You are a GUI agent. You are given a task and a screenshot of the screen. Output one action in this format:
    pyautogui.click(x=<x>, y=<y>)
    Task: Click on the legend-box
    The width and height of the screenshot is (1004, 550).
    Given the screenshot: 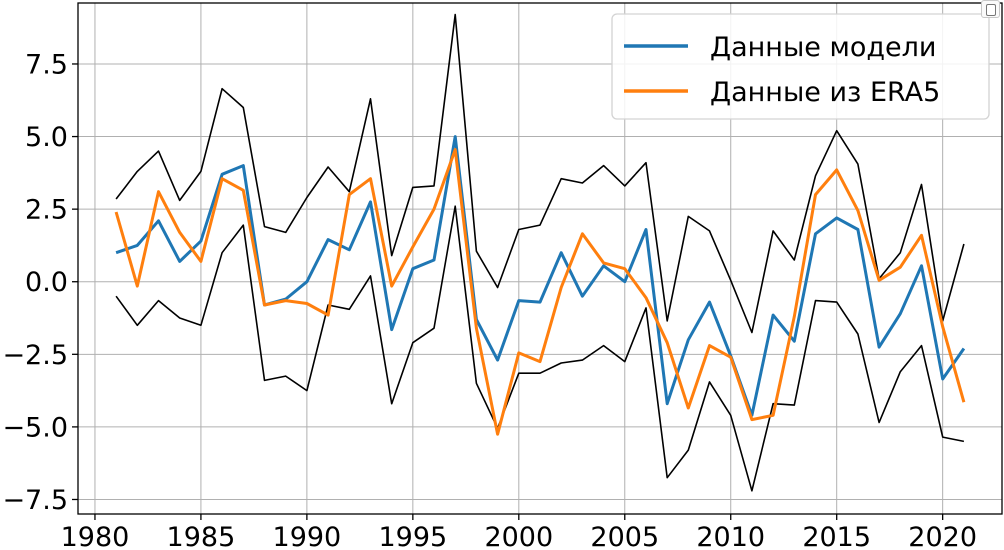 What is the action you would take?
    pyautogui.click(x=800, y=66)
    